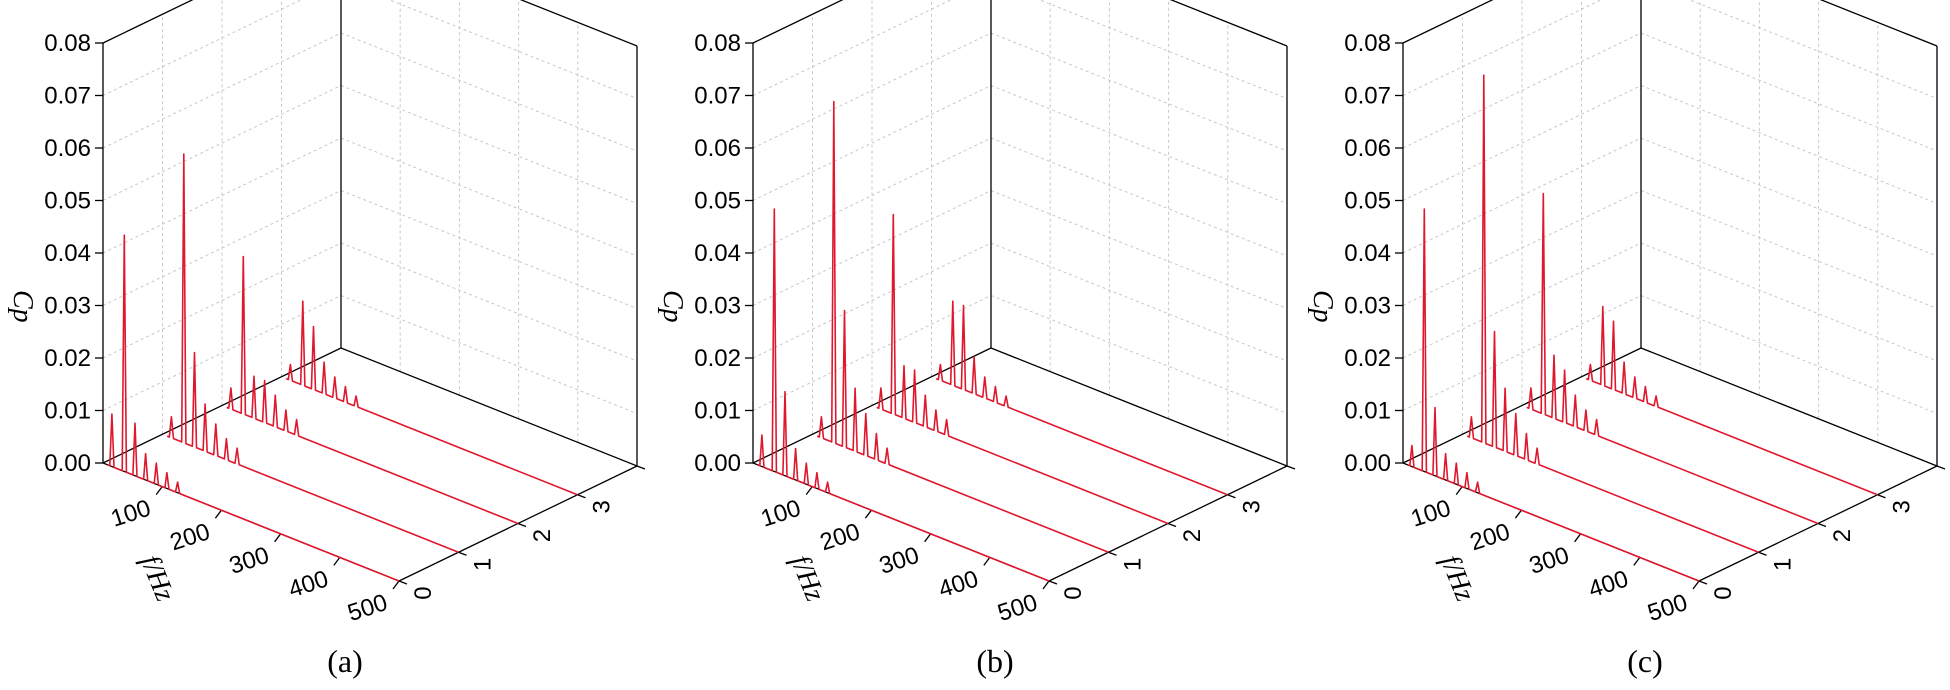  What do you see at coordinates (423, 592) in the screenshot?
I see `y-tick-label: 0` at bounding box center [423, 592].